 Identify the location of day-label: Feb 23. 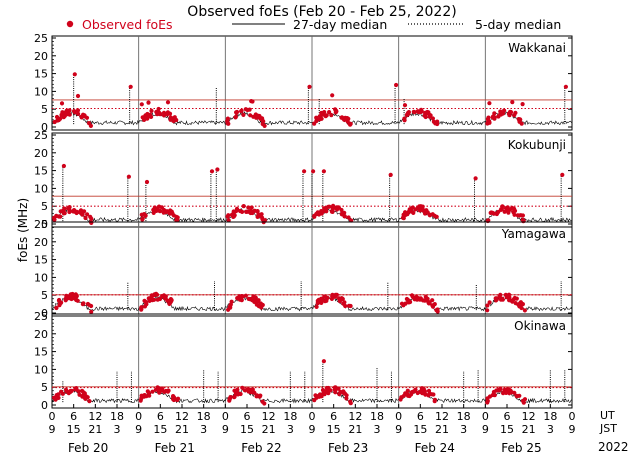
(348, 448).